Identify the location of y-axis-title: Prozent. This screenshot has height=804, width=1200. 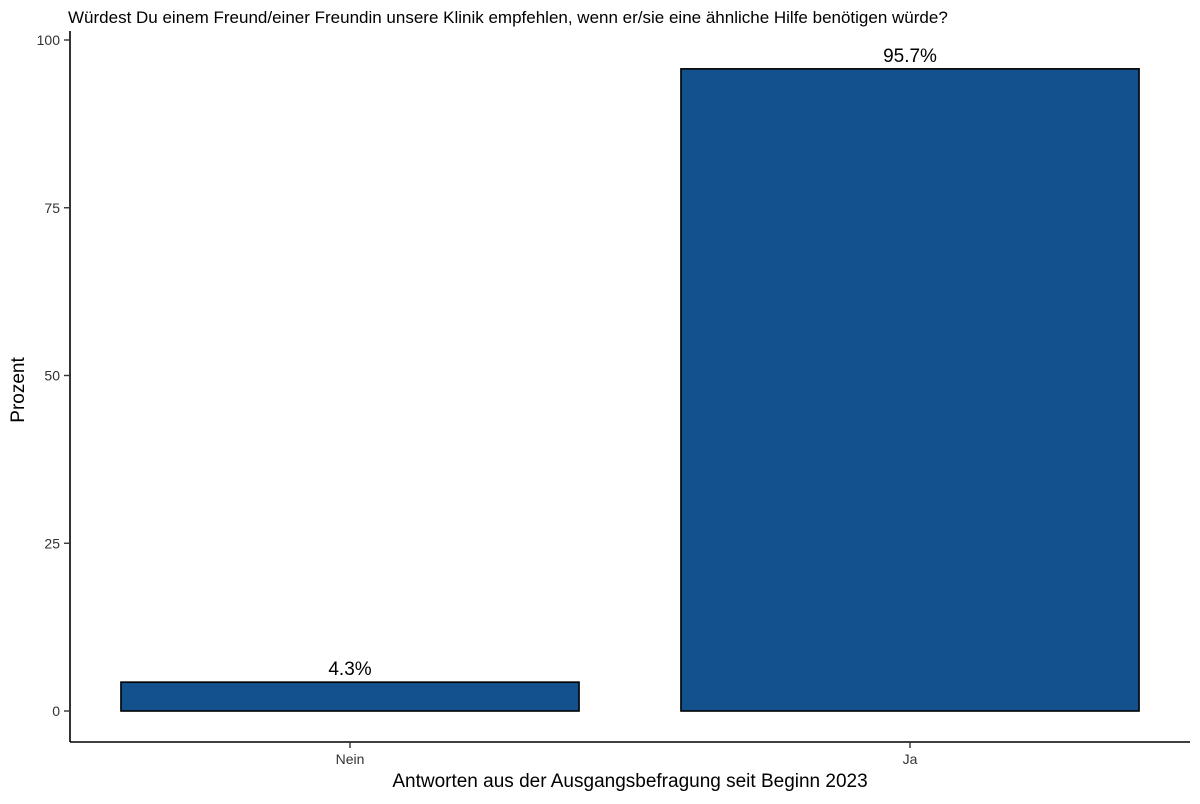
(18, 390).